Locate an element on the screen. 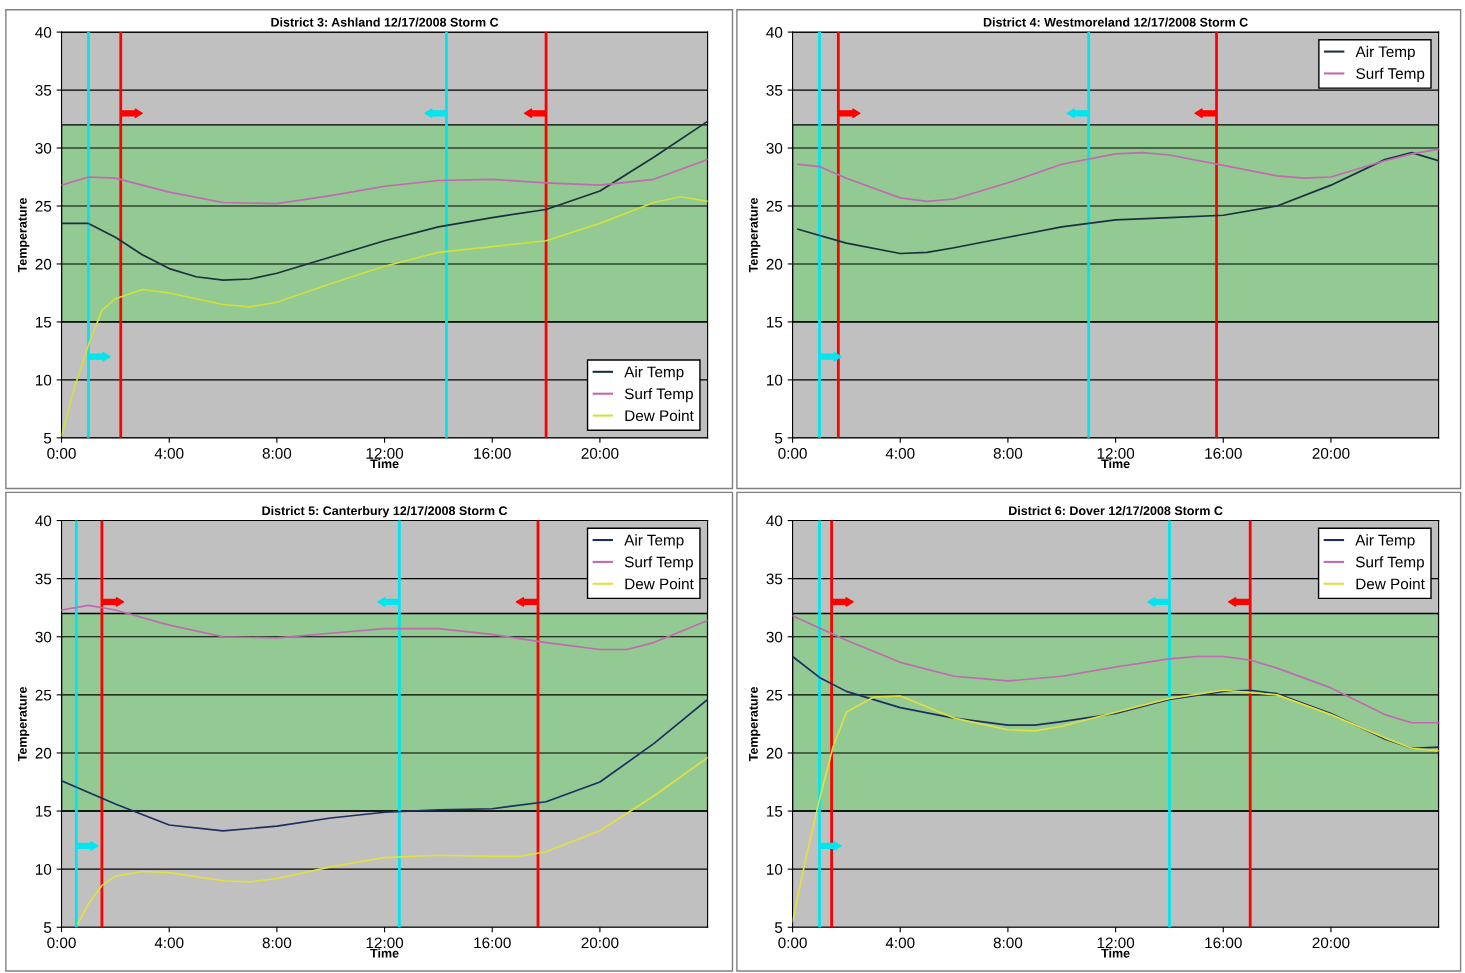 This screenshot has width=1465, height=973. chart-title: District 3: Ashland 12/17/2008 Storm C is located at coordinates (385, 22).